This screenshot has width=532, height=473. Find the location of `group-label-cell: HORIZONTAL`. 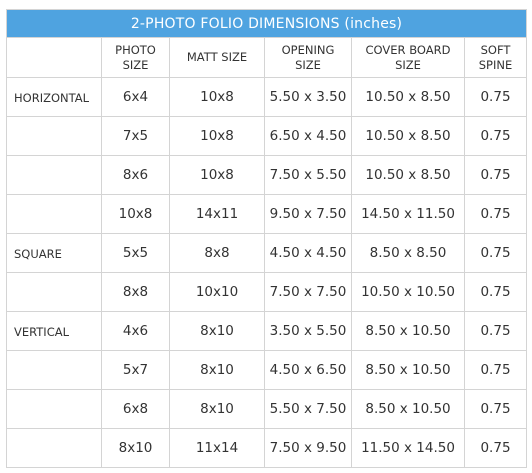

group-label-cell: HORIZONTAL is located at coordinates (54, 97).